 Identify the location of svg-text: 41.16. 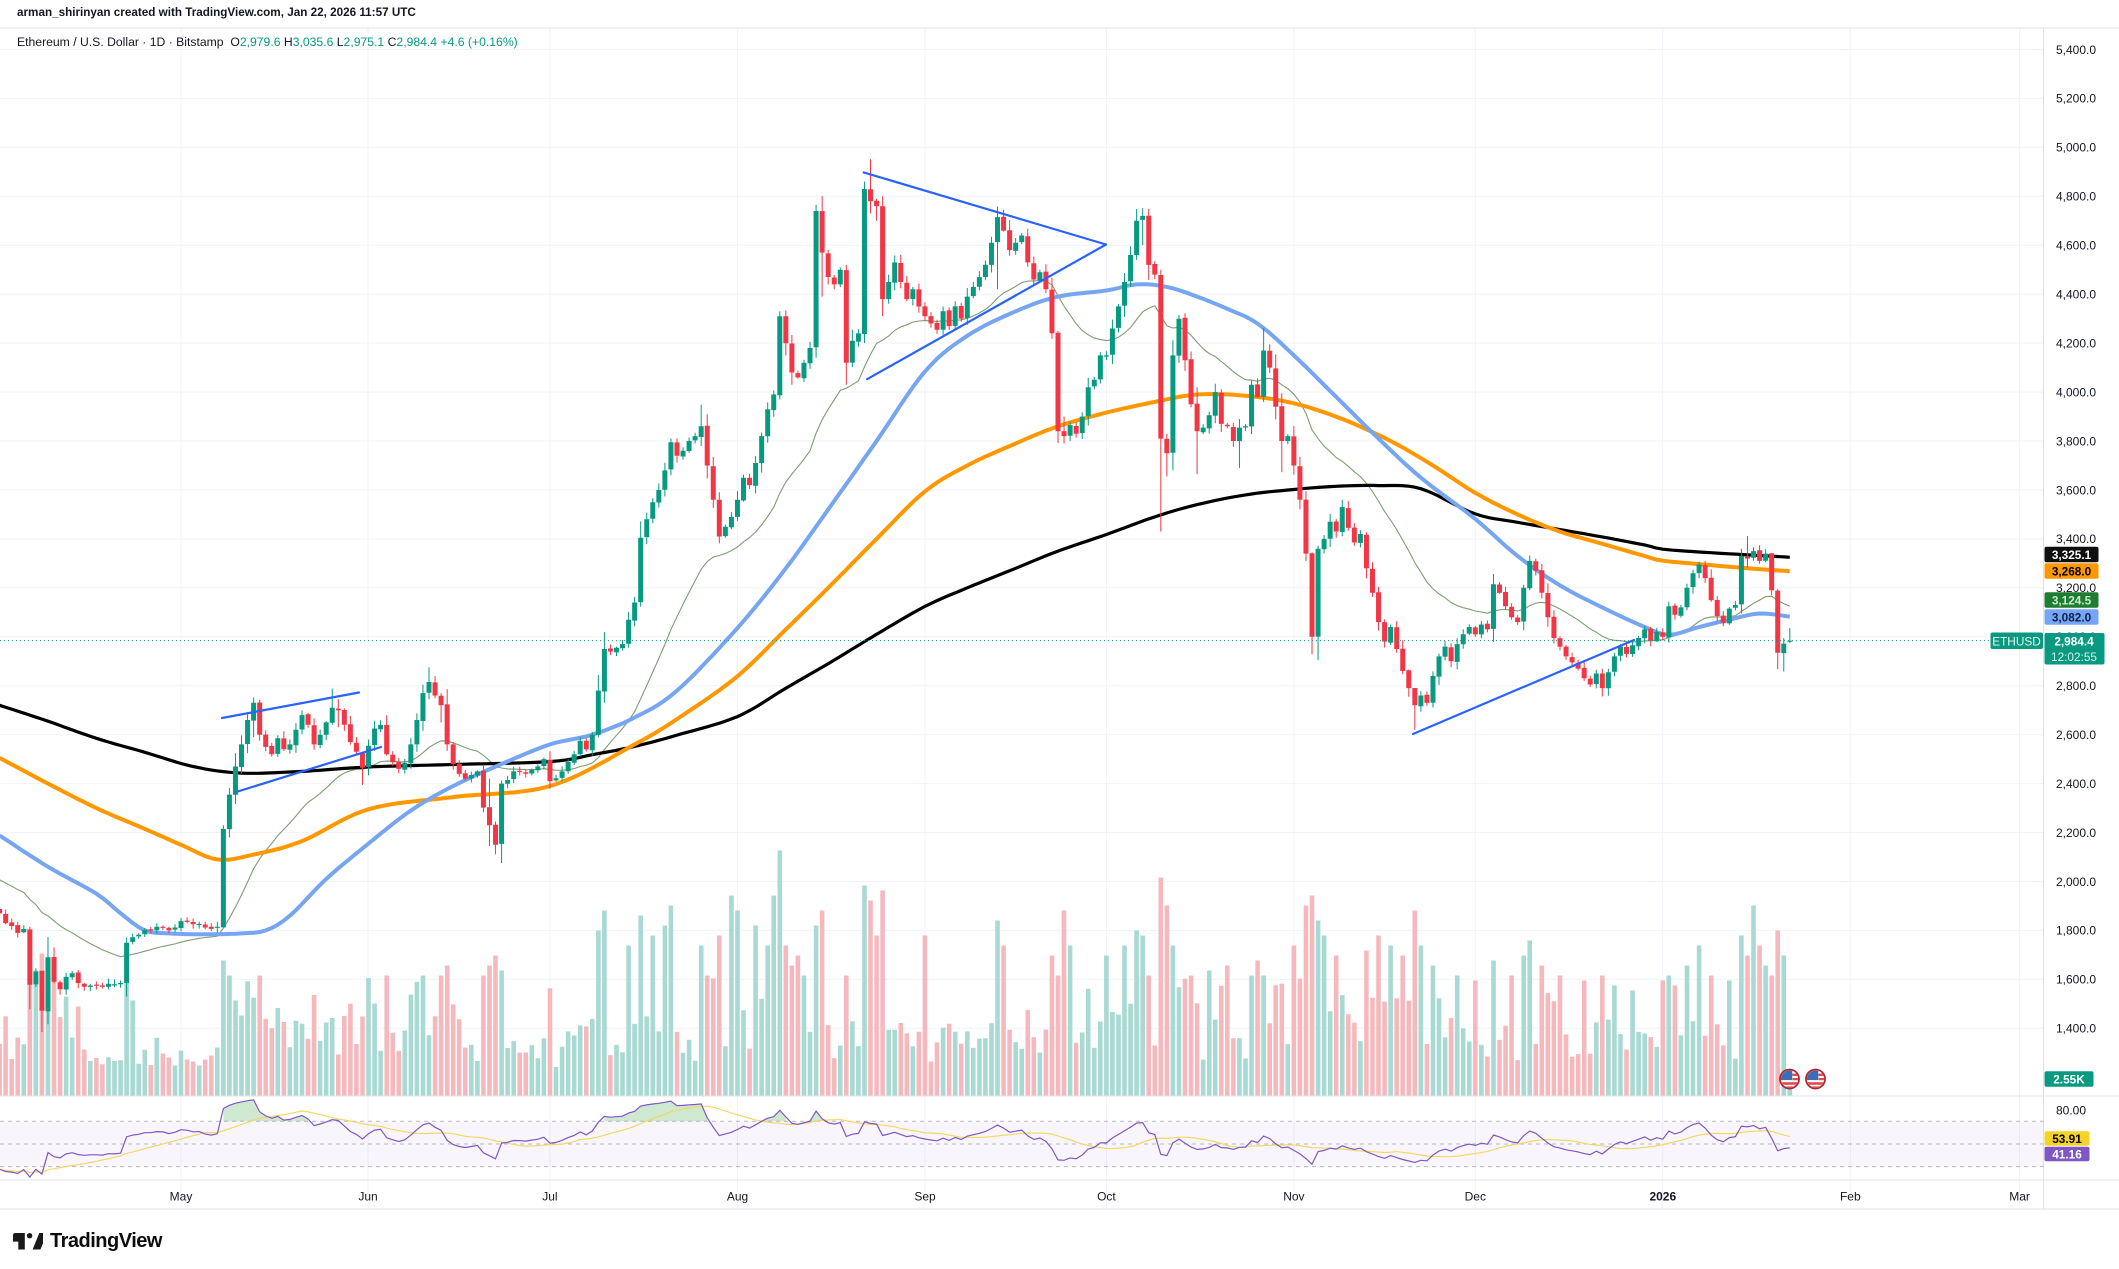
(2067, 1154).